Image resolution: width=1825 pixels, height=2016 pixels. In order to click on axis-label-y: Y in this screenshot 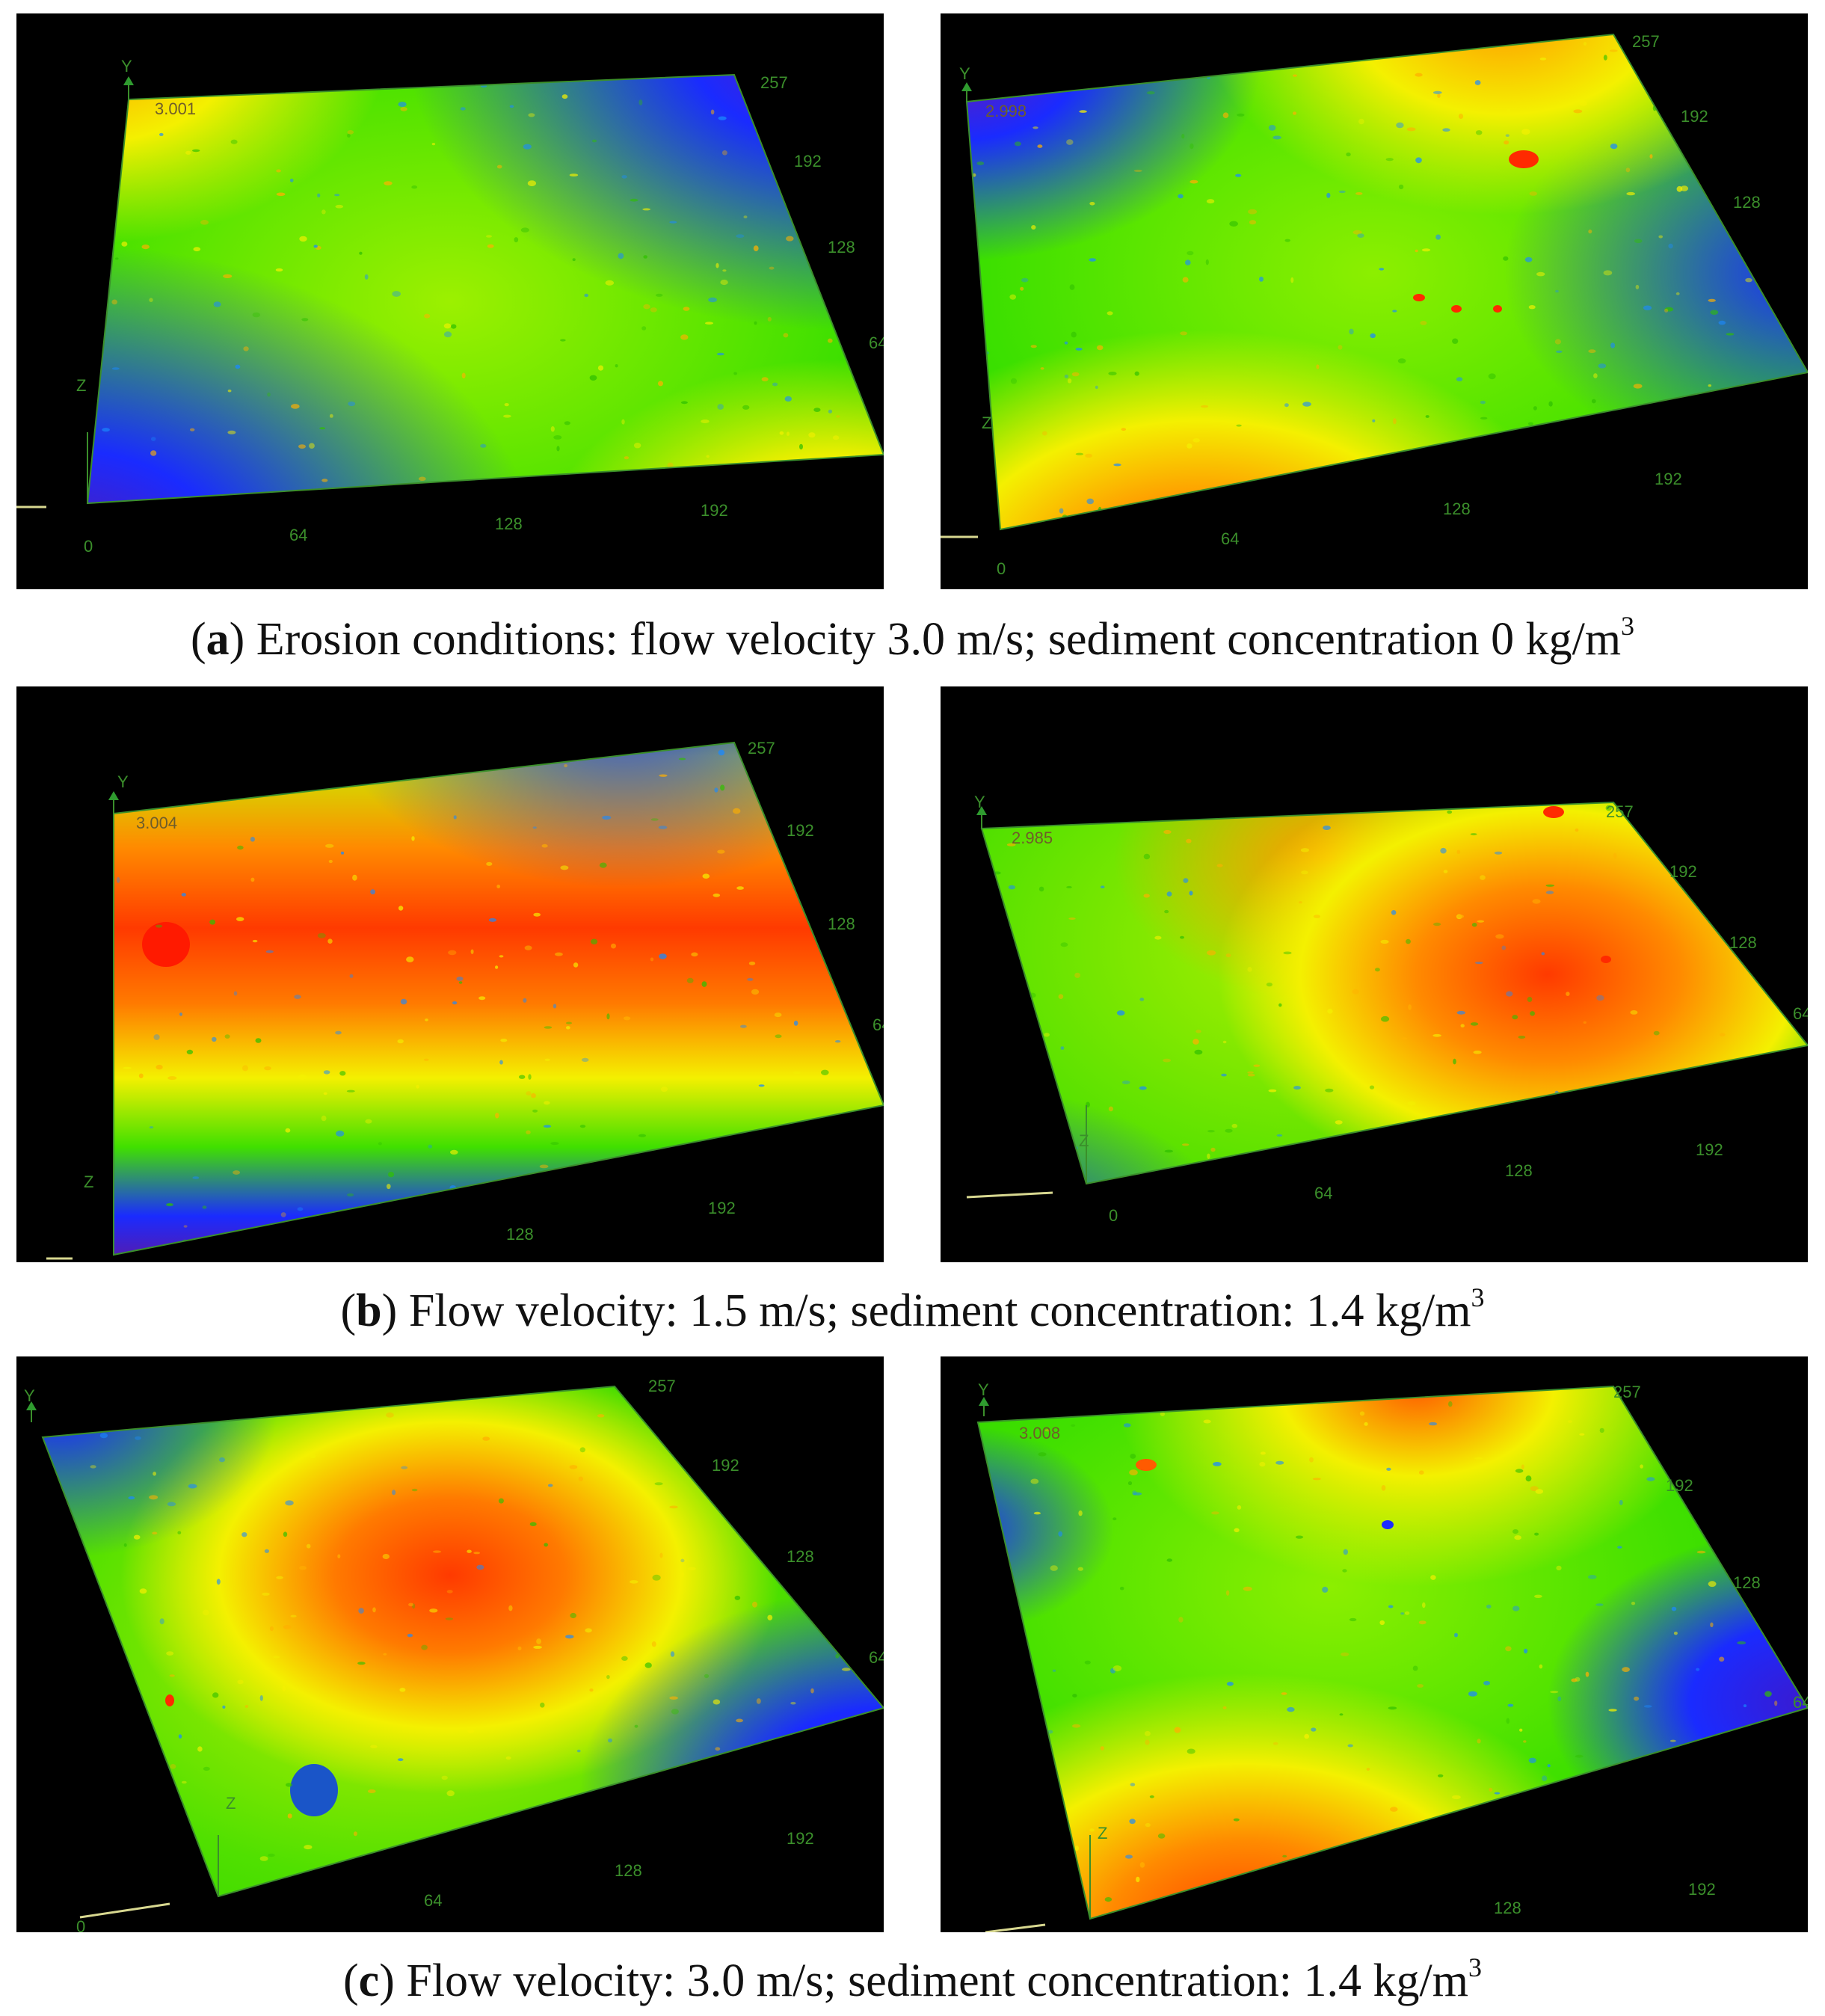, I will do `click(126, 66)`.